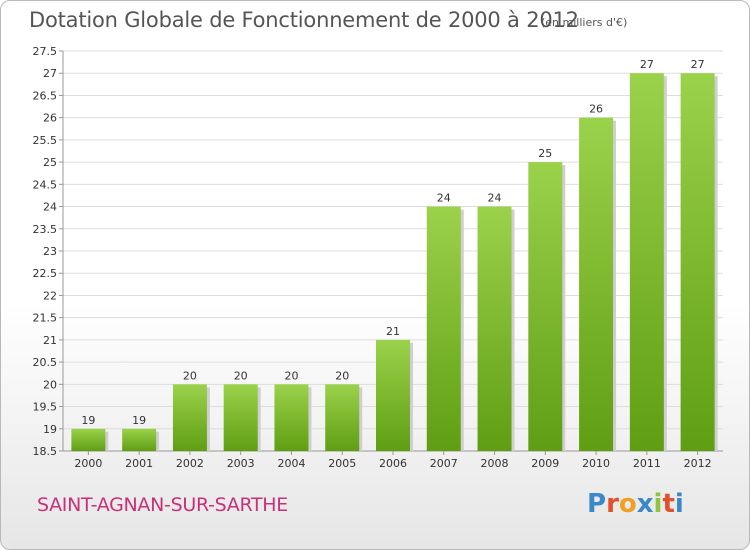 This screenshot has height=550, width=750. What do you see at coordinates (50, 73) in the screenshot?
I see `y-tick-label: 27` at bounding box center [50, 73].